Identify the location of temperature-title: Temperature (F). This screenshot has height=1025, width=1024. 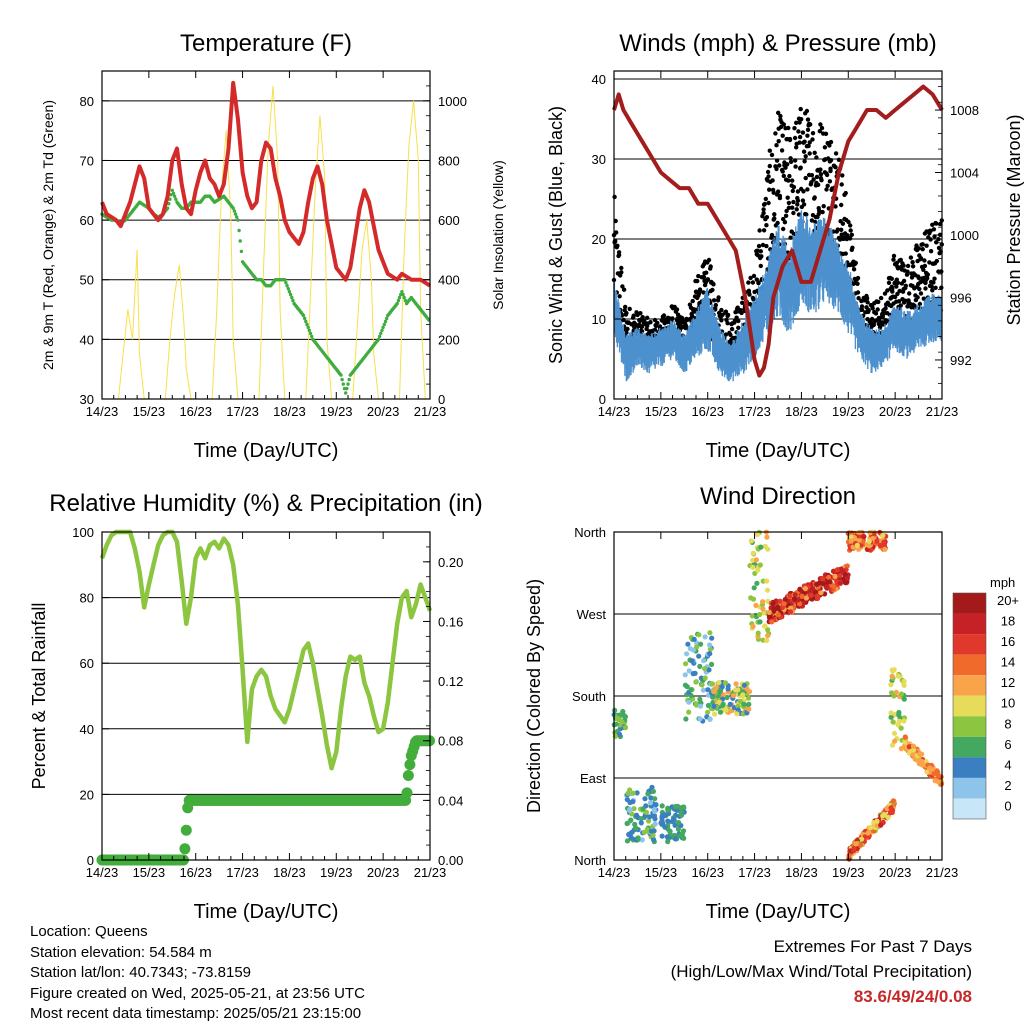
(266, 43).